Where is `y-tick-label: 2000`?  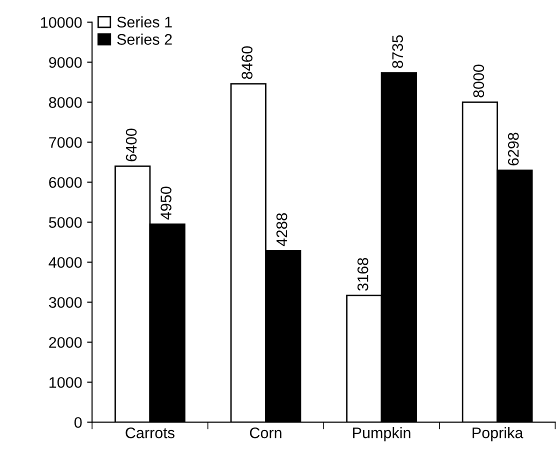 y-tick-label: 2000 is located at coordinates (65, 342).